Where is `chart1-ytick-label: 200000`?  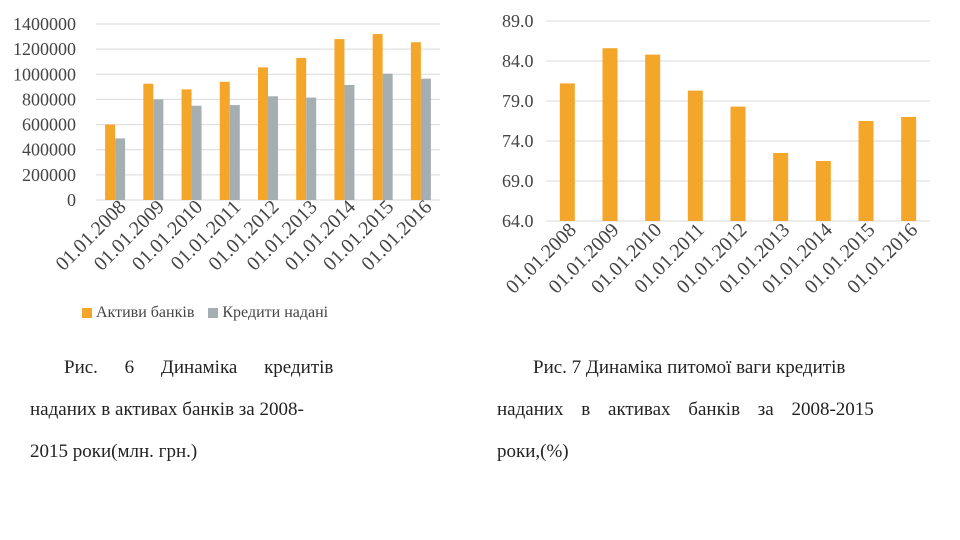 chart1-ytick-label: 200000 is located at coordinates (49, 175).